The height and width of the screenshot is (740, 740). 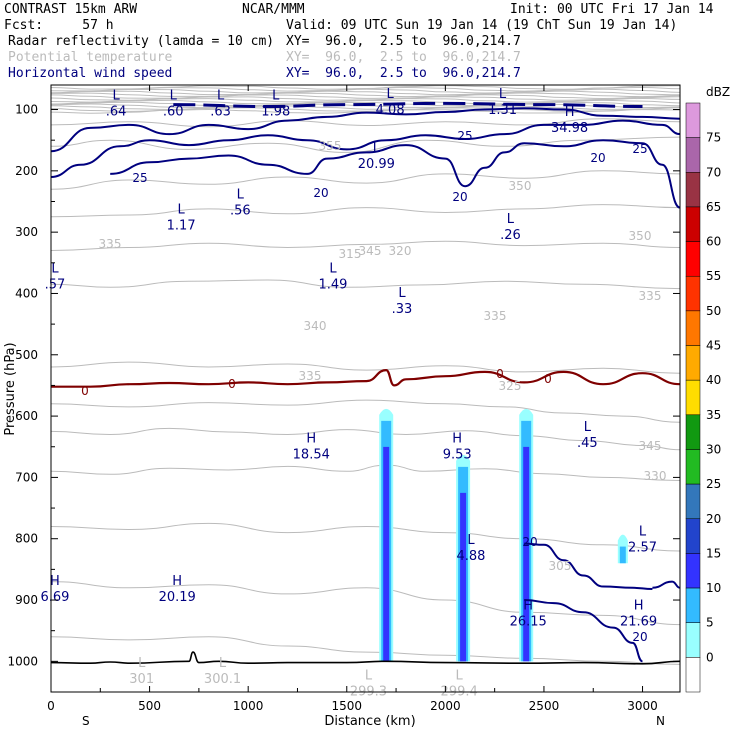 I want to click on extremum-value: 4.88, so click(x=471, y=556).